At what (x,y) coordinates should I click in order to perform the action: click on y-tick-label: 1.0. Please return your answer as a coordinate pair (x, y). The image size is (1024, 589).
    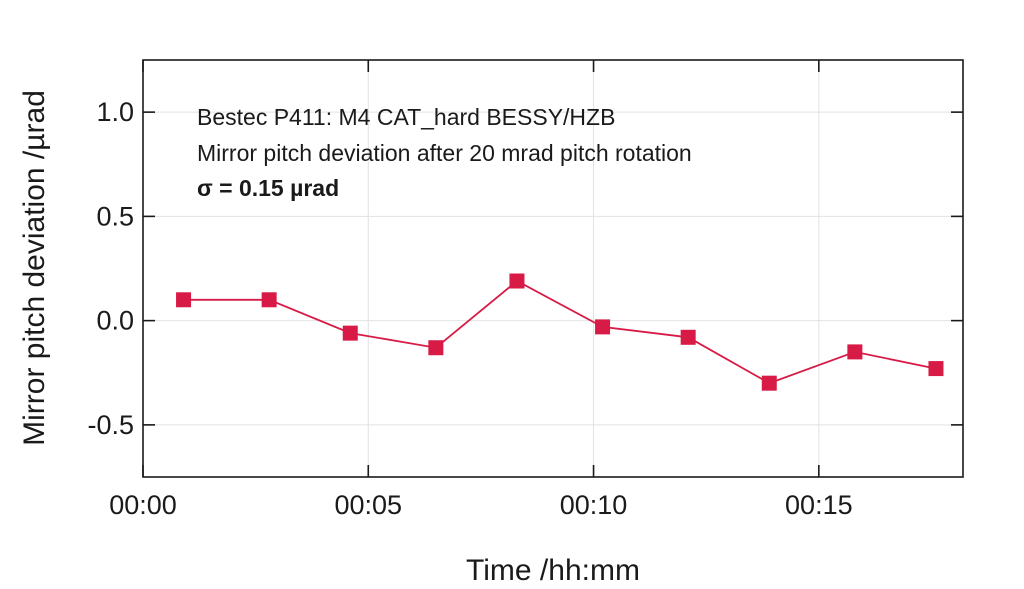
    Looking at the image, I should click on (115, 112).